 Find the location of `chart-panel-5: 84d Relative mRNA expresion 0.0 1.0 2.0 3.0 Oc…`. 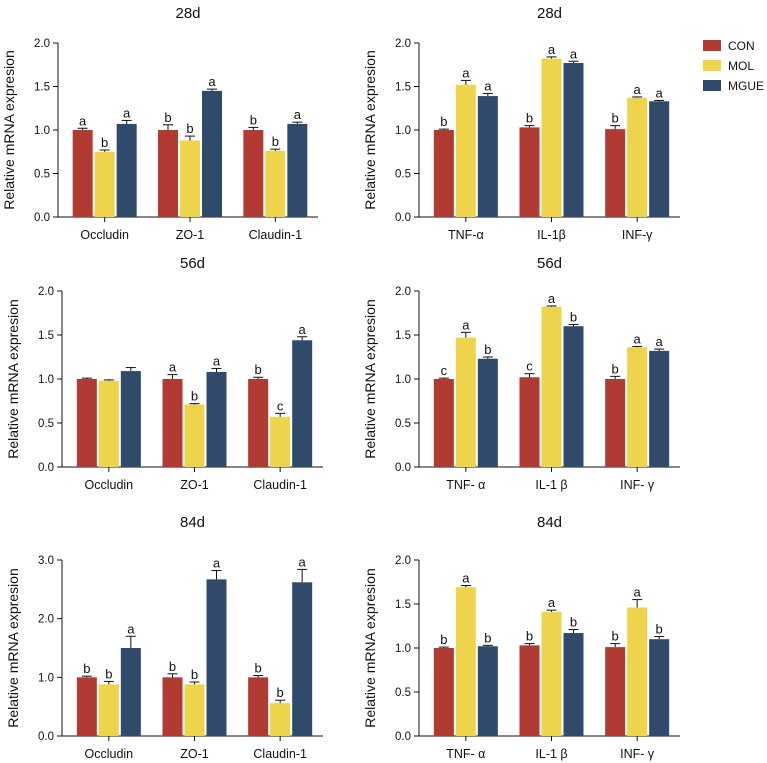

chart-panel-5: 84d Relative mRNA expresion 0.0 1.0 2.0 3.0 Oc… is located at coordinates (164, 637).